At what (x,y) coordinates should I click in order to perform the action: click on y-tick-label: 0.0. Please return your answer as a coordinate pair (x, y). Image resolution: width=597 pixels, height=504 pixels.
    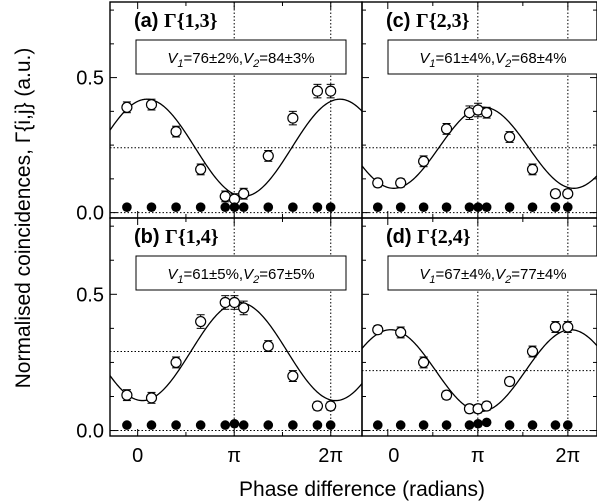
    Looking at the image, I should click on (90, 214).